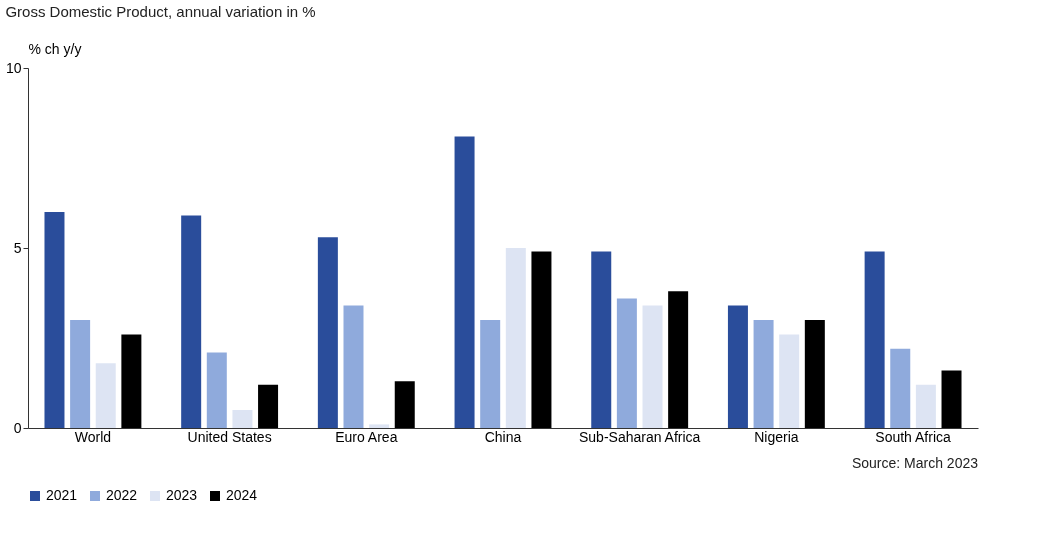 The height and width of the screenshot is (535, 1056). I want to click on legend-label: 2023, so click(182, 495).